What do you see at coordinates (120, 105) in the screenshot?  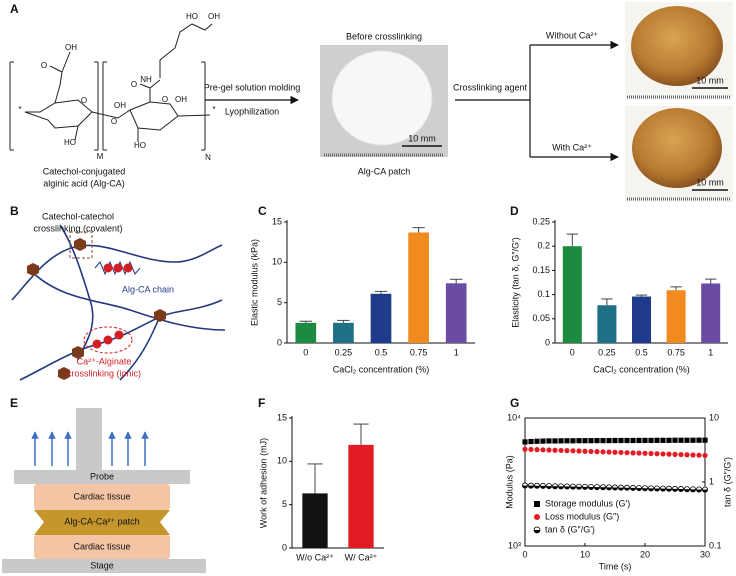 I see `chem-label: OH` at bounding box center [120, 105].